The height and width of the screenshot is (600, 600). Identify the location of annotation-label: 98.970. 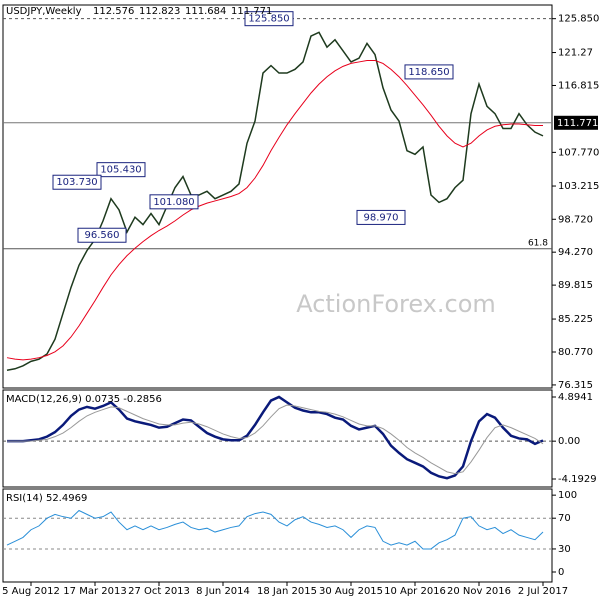
(381, 217).